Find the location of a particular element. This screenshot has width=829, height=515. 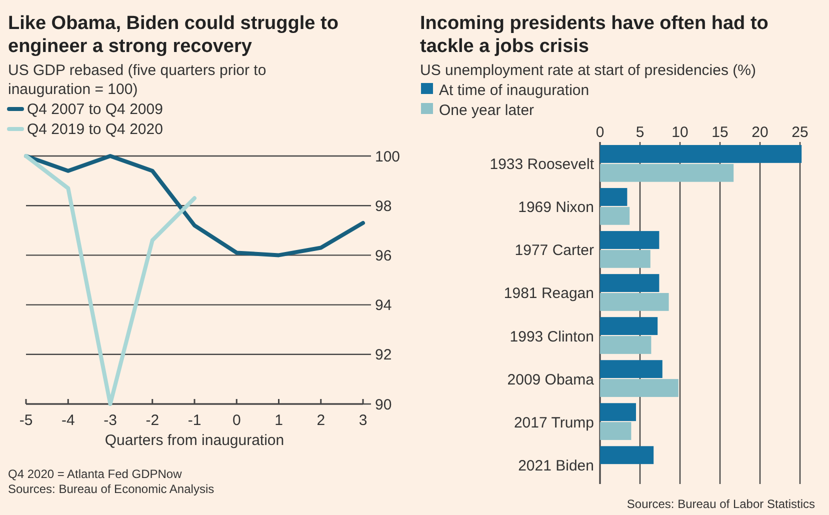

y-tick-label: 92 is located at coordinates (383, 355).